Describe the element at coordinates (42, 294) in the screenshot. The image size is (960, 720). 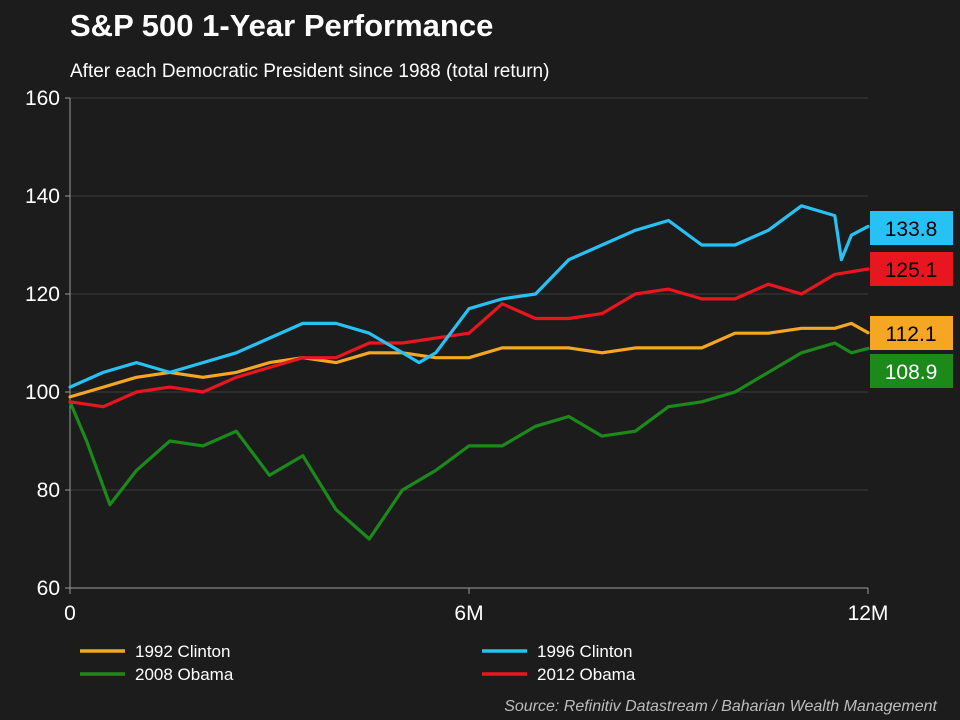
I see `y-tick-label: 120` at that location.